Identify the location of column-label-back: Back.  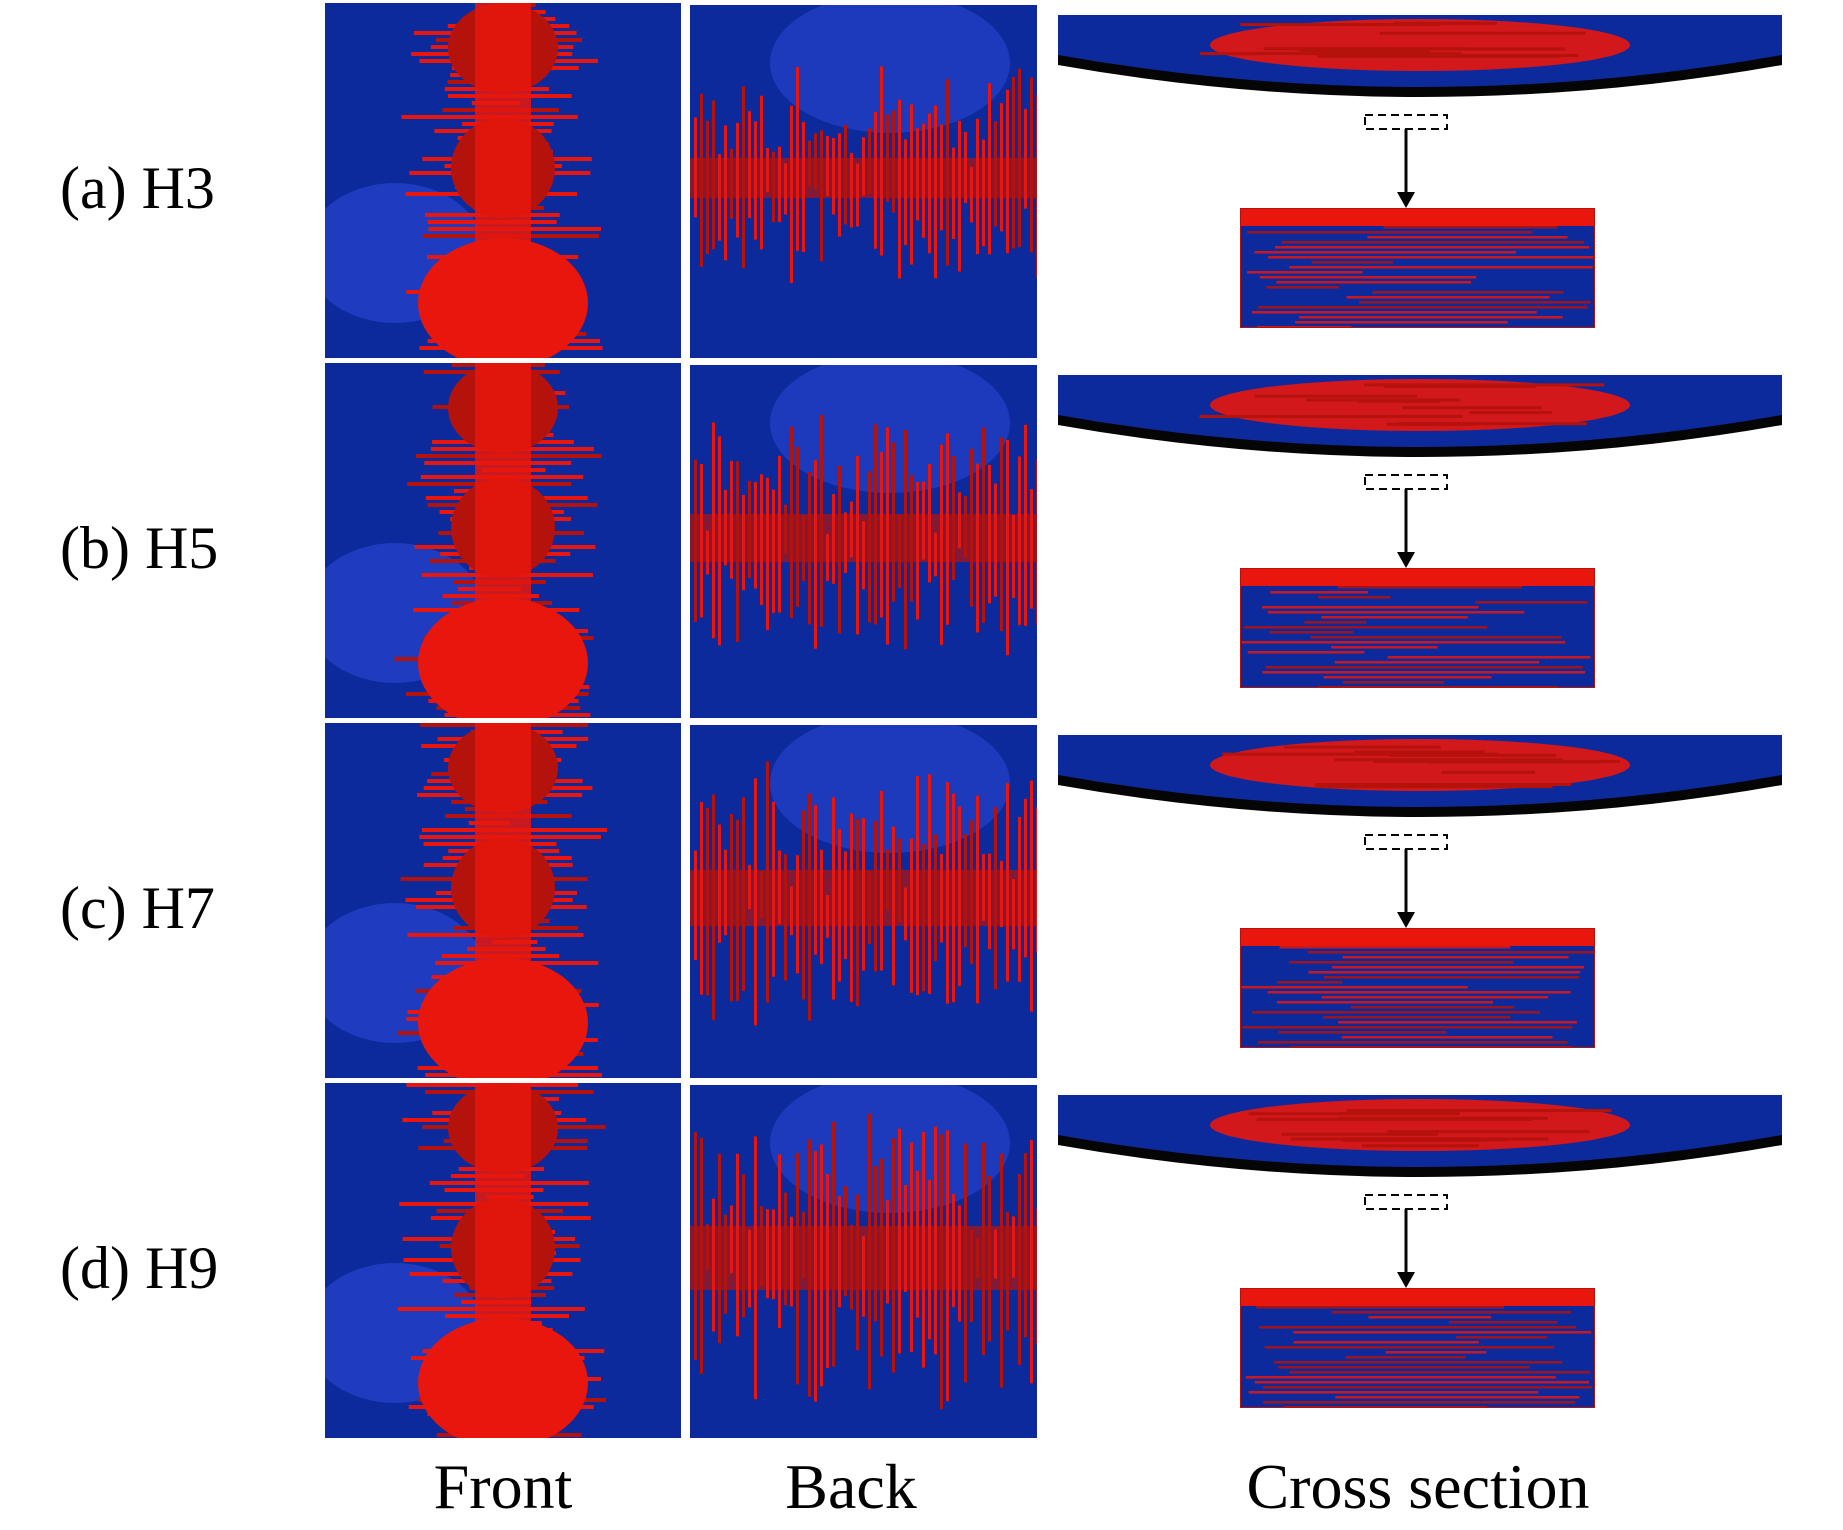
(851, 1486).